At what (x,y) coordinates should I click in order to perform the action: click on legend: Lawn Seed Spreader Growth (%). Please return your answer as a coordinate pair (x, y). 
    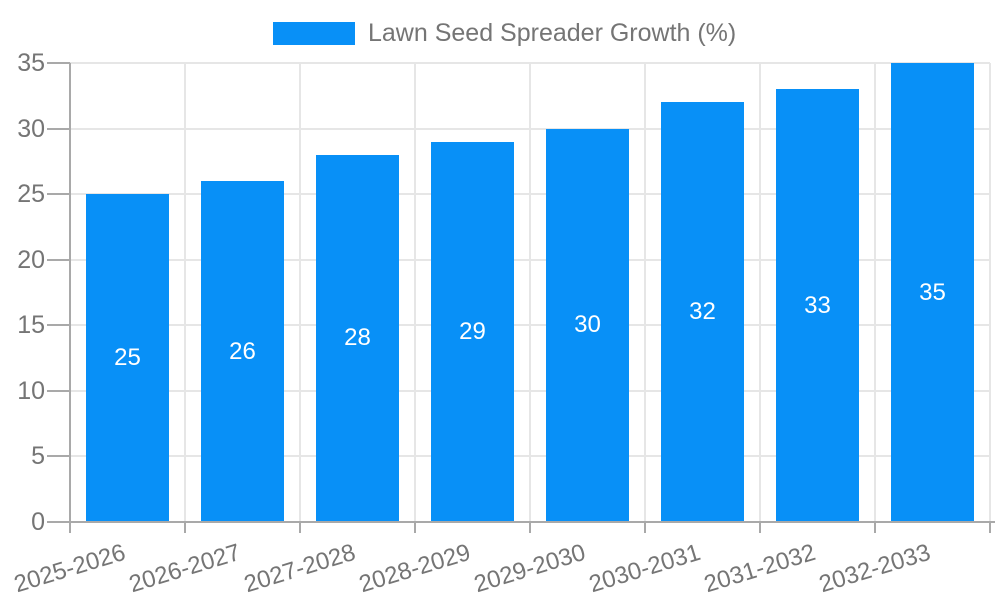
    Looking at the image, I should click on (504, 33).